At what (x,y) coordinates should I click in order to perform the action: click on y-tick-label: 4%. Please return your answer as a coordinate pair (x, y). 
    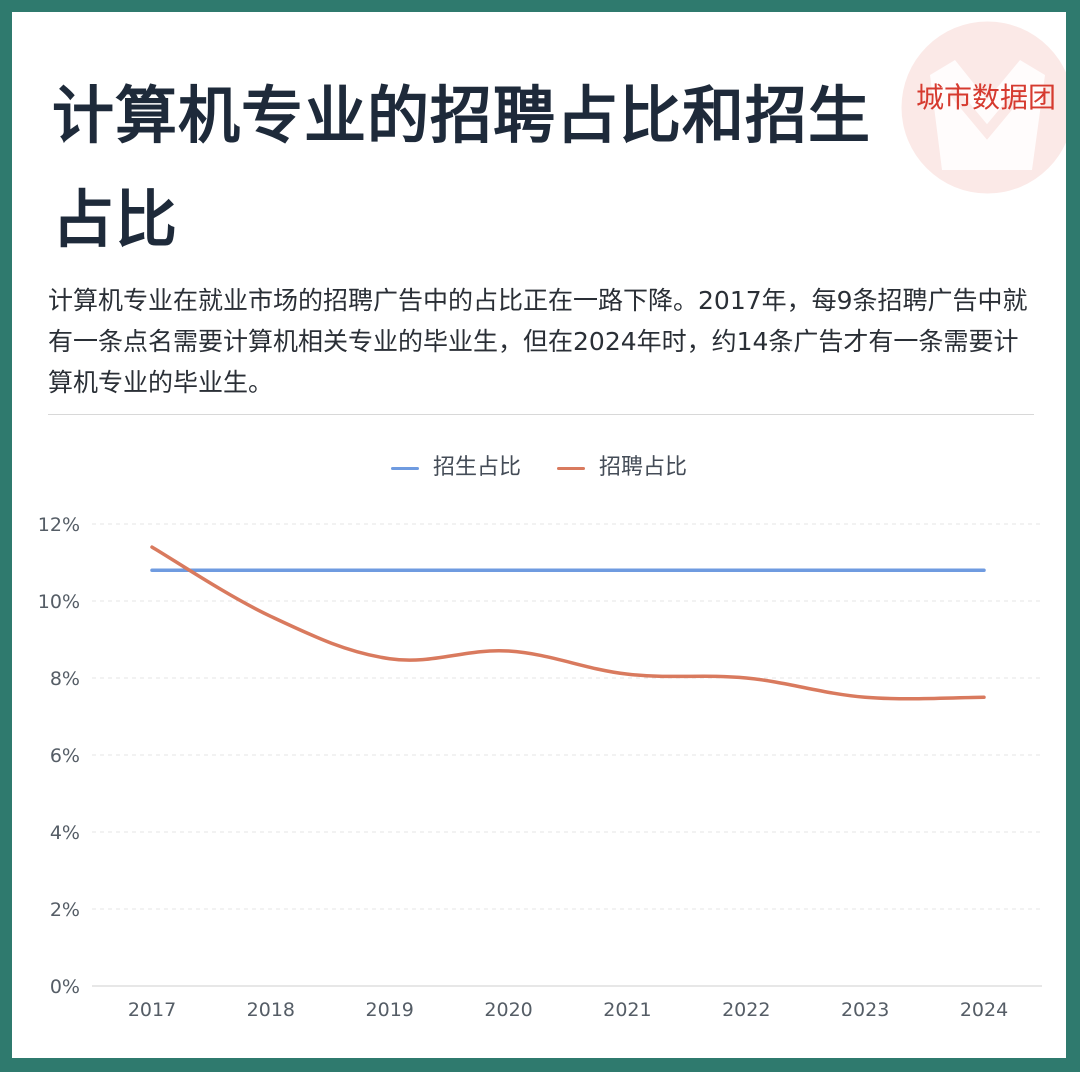
    Looking at the image, I should click on (65, 833).